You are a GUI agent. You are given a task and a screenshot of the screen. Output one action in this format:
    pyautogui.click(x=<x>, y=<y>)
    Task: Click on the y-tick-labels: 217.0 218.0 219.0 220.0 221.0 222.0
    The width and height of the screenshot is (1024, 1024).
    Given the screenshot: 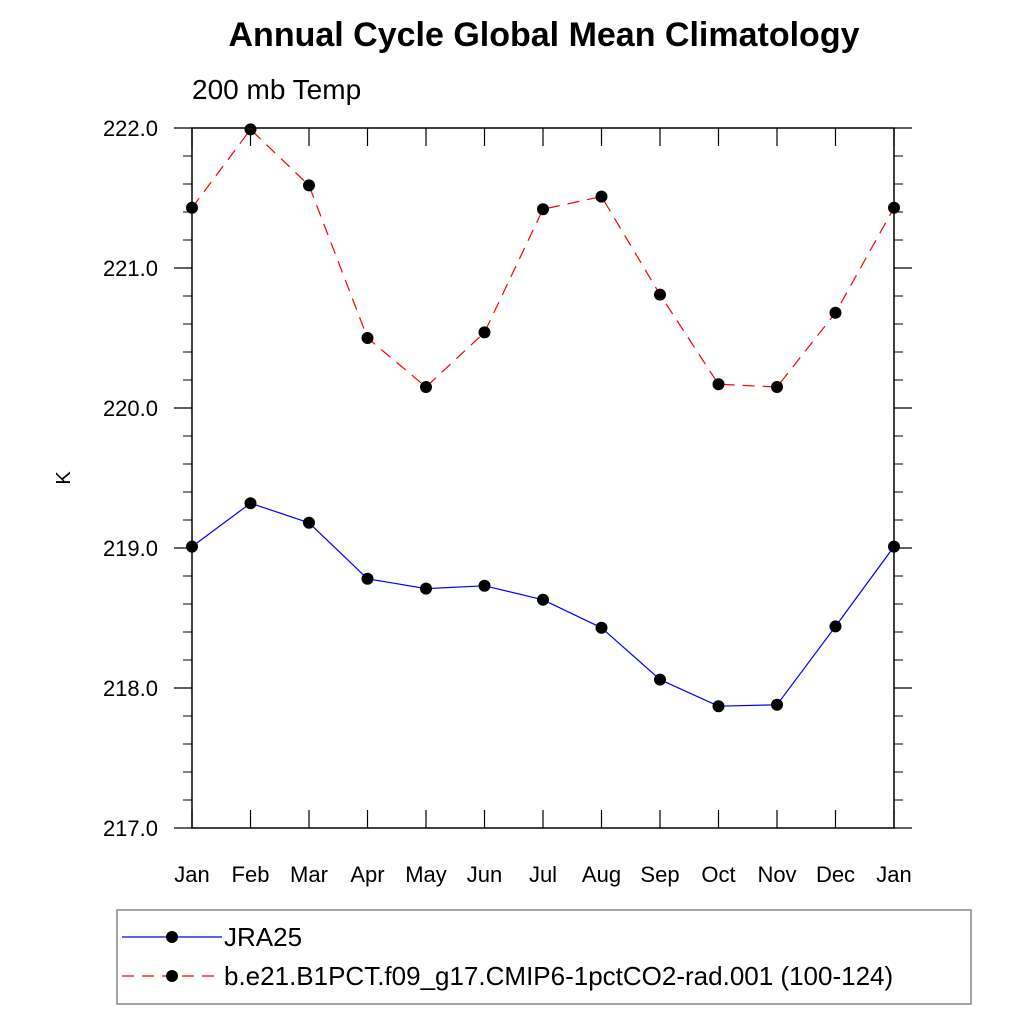 What is the action you would take?
    pyautogui.click(x=130, y=478)
    